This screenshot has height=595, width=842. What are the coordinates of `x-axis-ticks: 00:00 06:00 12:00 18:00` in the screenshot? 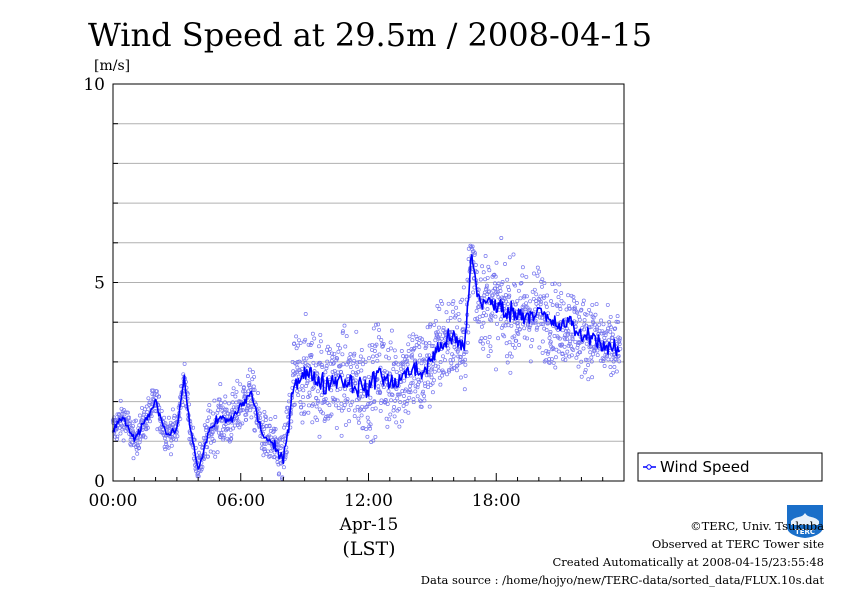 It's located at (346, 492).